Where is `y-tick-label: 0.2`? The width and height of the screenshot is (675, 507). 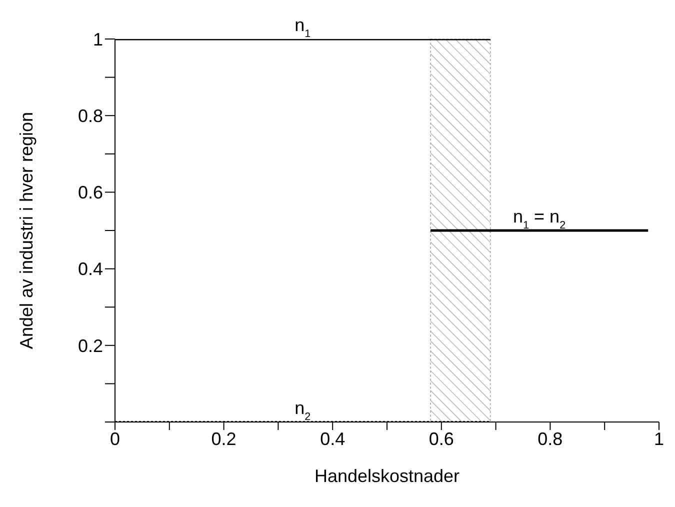
y-tick-label: 0.2 is located at coordinates (90, 346).